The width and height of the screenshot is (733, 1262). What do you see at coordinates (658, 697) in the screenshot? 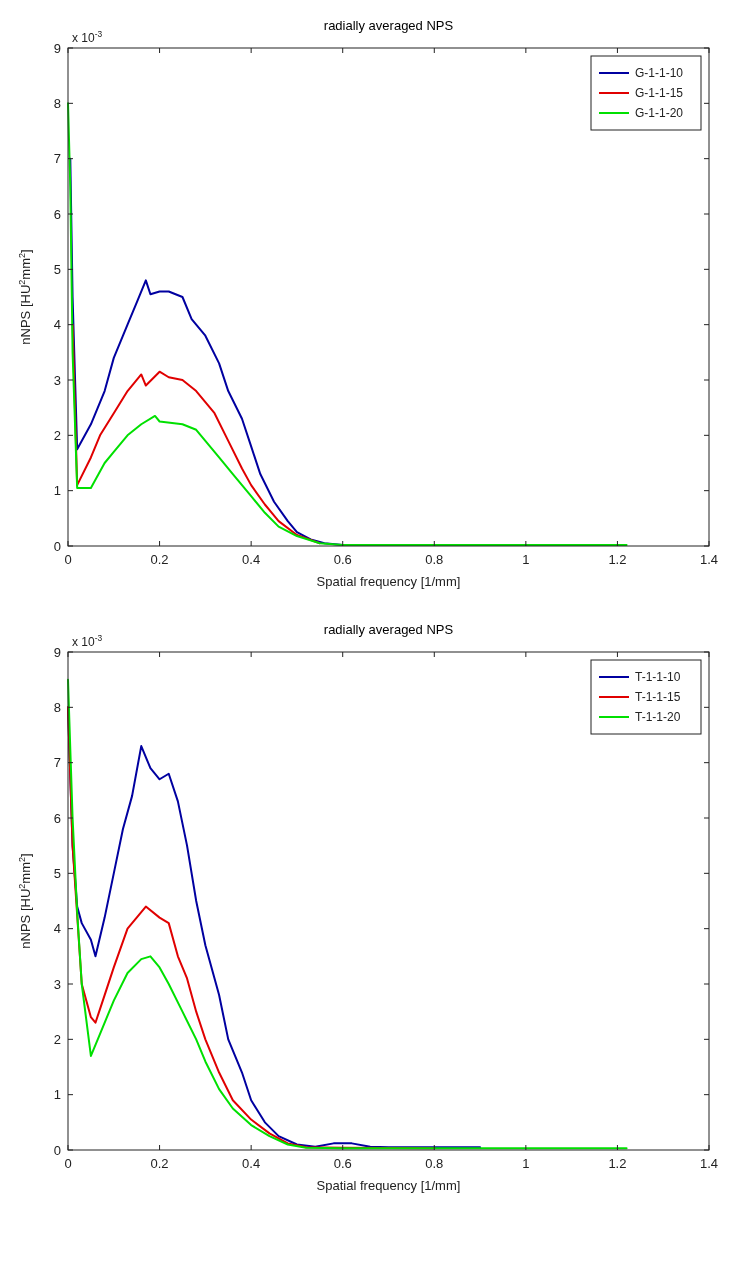
I see `legend-label: T-1-1-15` at bounding box center [658, 697].